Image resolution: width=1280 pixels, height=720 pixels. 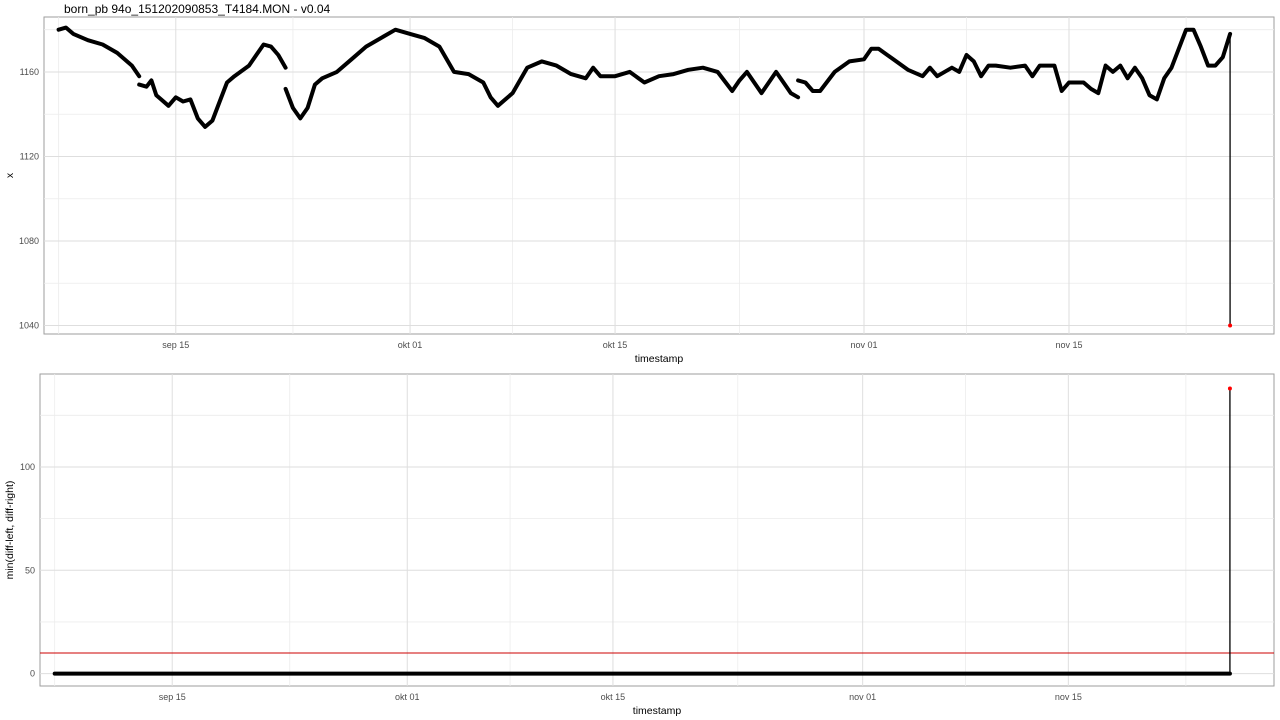 I want to click on panel-top-y-axis-title: x, so click(x=10, y=175).